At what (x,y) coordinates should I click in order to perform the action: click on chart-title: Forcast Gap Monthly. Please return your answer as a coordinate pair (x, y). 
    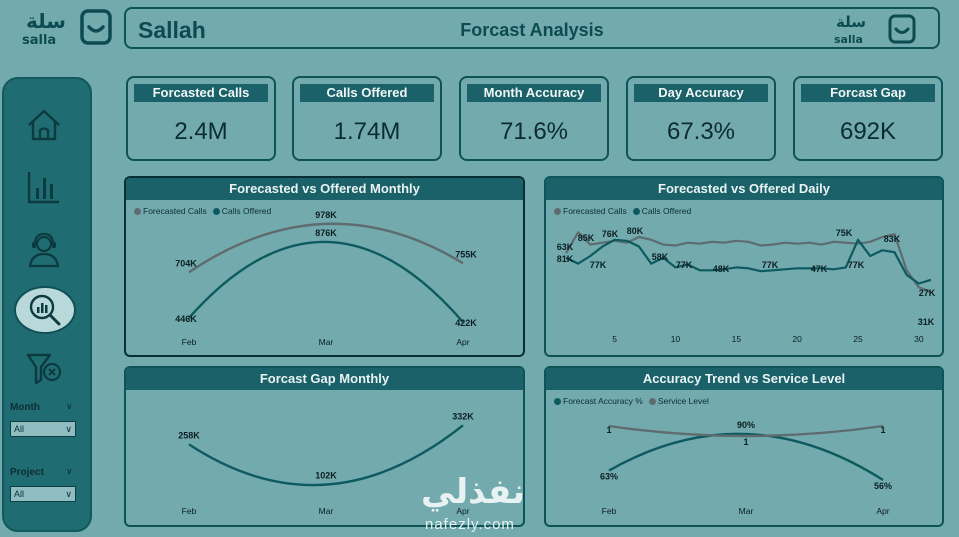
    Looking at the image, I should click on (324, 379).